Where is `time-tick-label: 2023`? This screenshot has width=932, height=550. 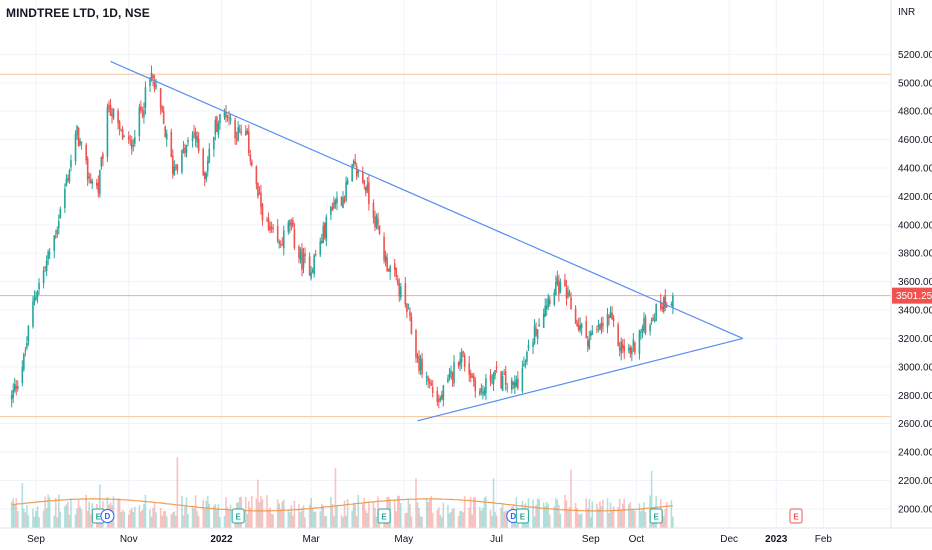
time-tick-label: 2023 is located at coordinates (776, 539).